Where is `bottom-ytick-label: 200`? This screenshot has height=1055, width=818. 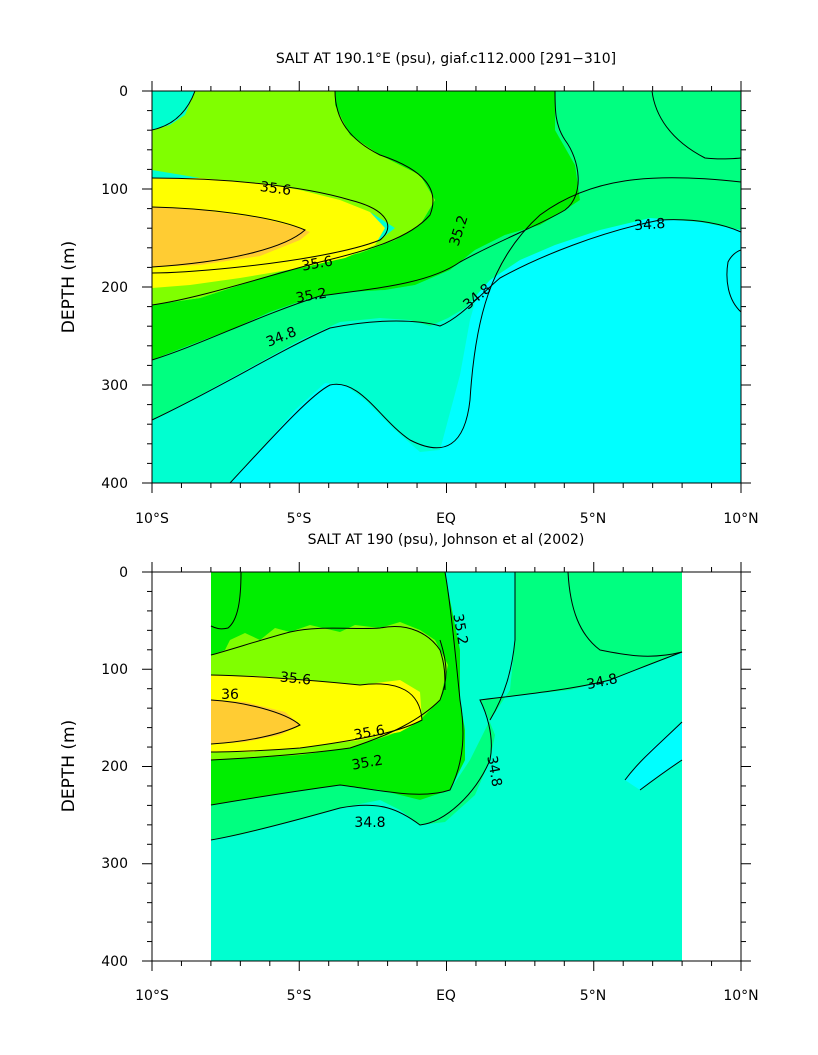
bottom-ytick-label: 200 is located at coordinates (114, 767).